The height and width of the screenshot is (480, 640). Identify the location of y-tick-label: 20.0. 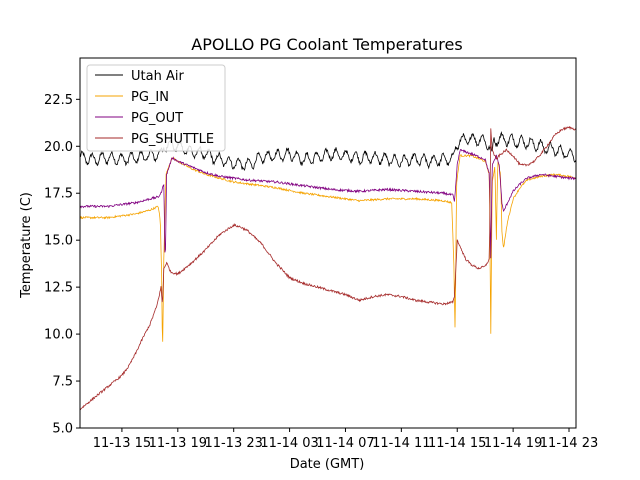
(58, 147).